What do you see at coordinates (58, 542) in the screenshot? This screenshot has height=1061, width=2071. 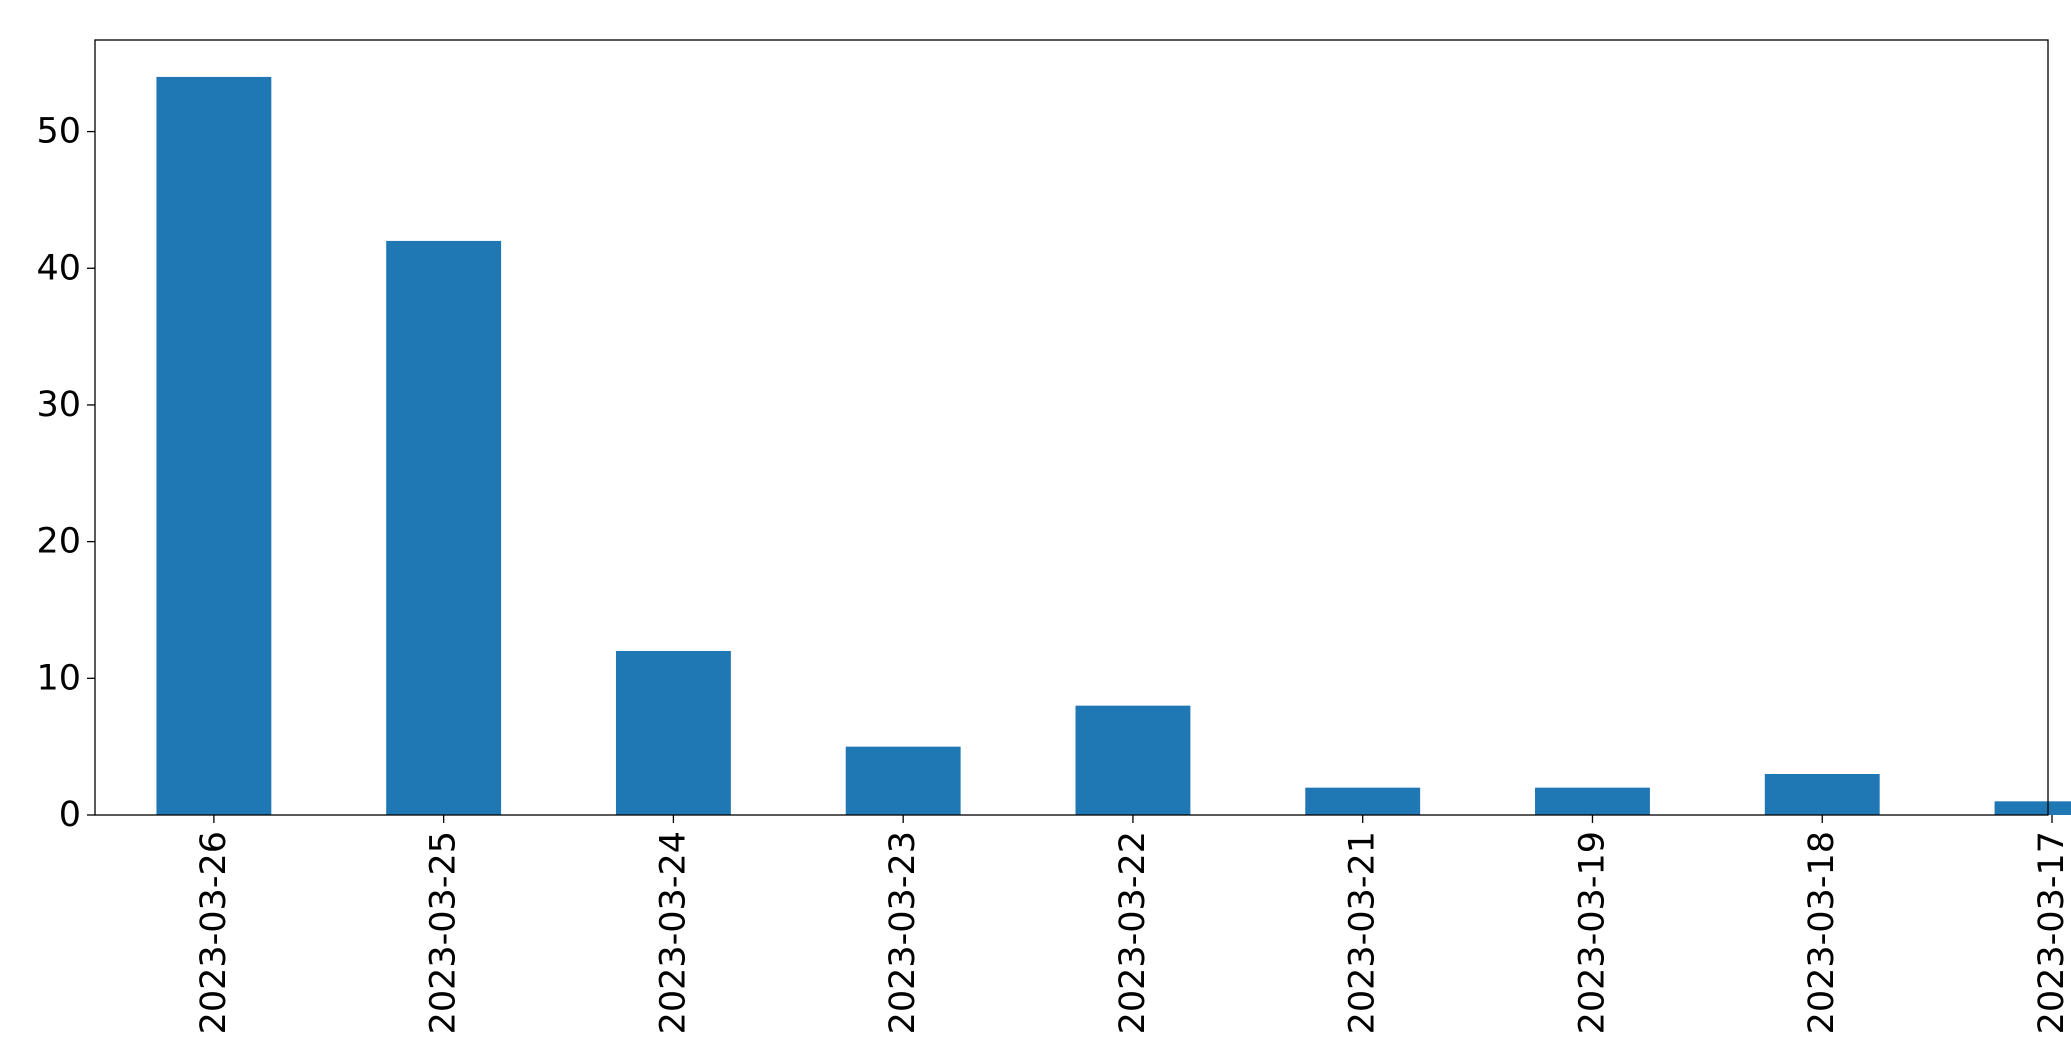 I see `y-tick-label-20: 20` at bounding box center [58, 542].